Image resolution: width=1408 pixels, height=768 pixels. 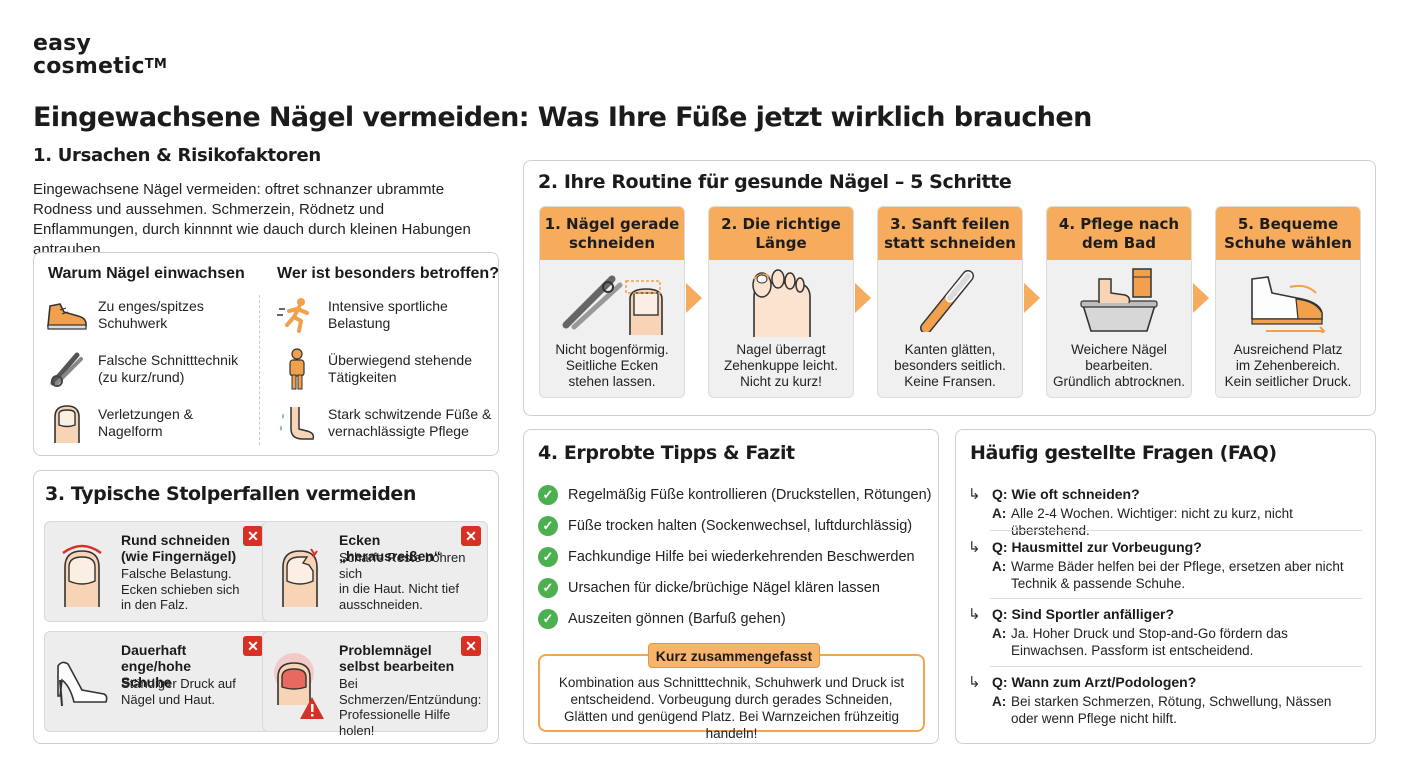 I want to click on section3-heading: 3. Typische Stolperfallen vermeiden, so click(x=231, y=494).